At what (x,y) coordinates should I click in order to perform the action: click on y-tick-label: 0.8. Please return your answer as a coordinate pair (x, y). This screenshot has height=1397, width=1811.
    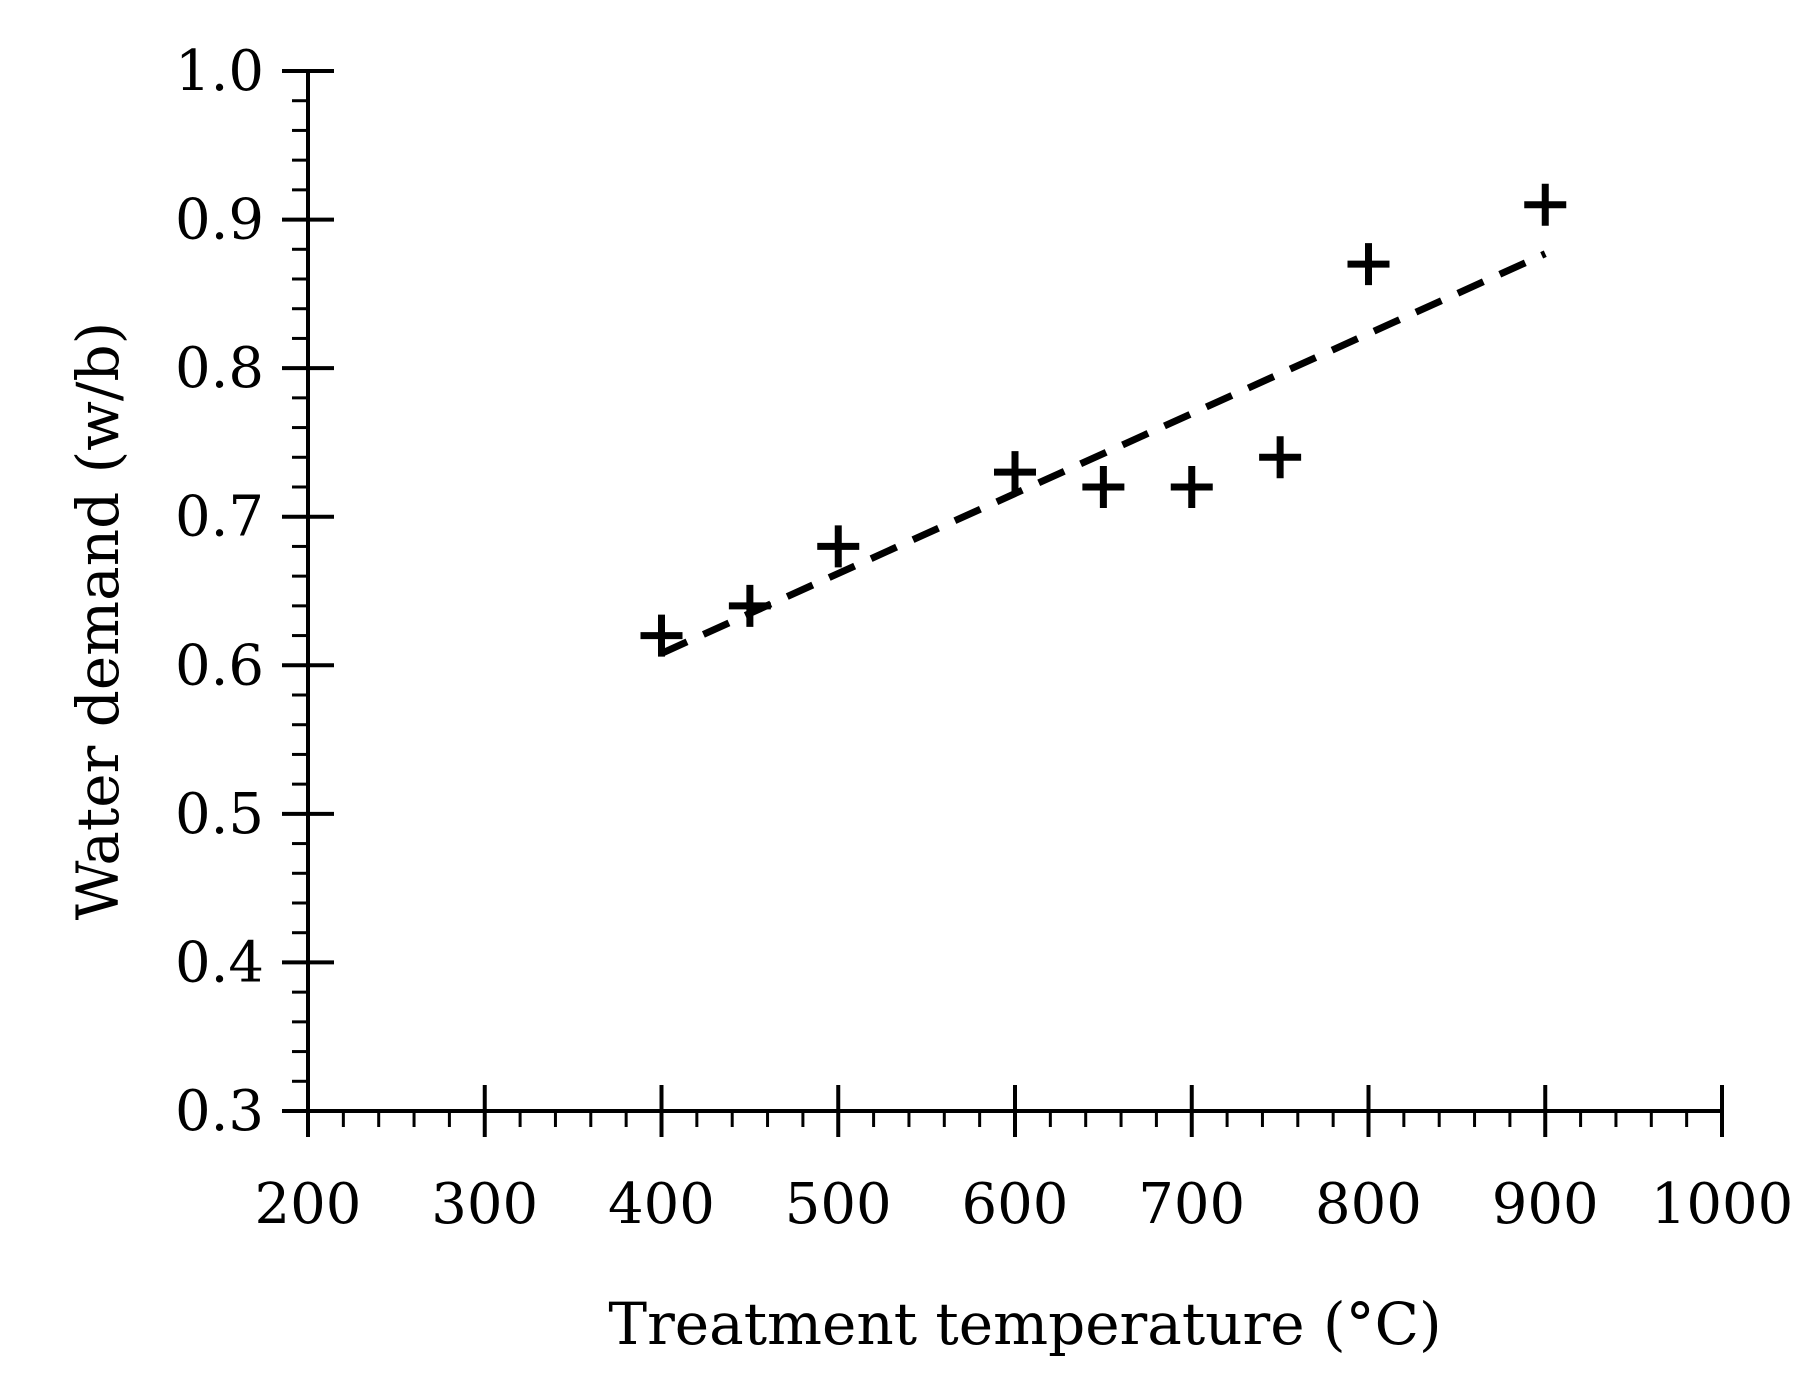
    Looking at the image, I should click on (219, 368).